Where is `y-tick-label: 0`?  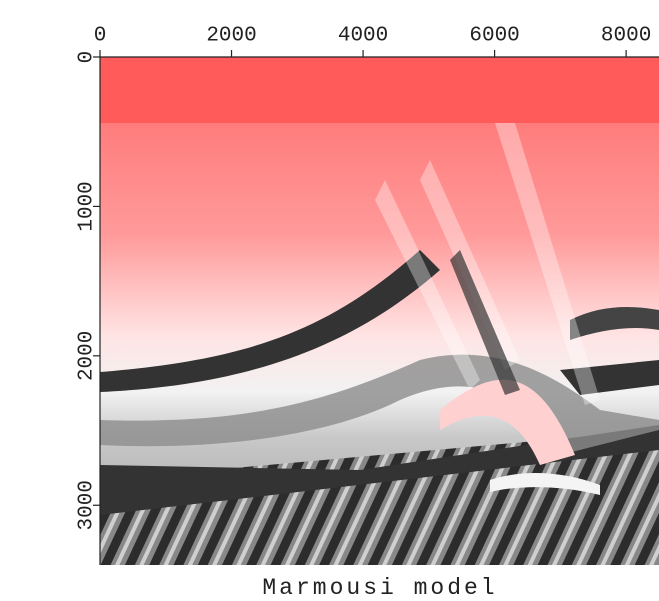
y-tick-label: 0 is located at coordinates (87, 57).